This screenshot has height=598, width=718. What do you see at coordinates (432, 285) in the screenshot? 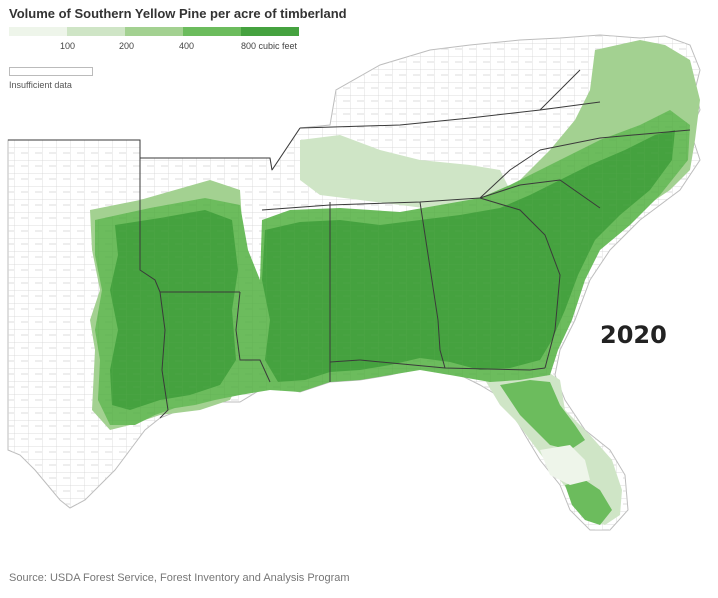
I see `border-al-ga` at bounding box center [432, 285].